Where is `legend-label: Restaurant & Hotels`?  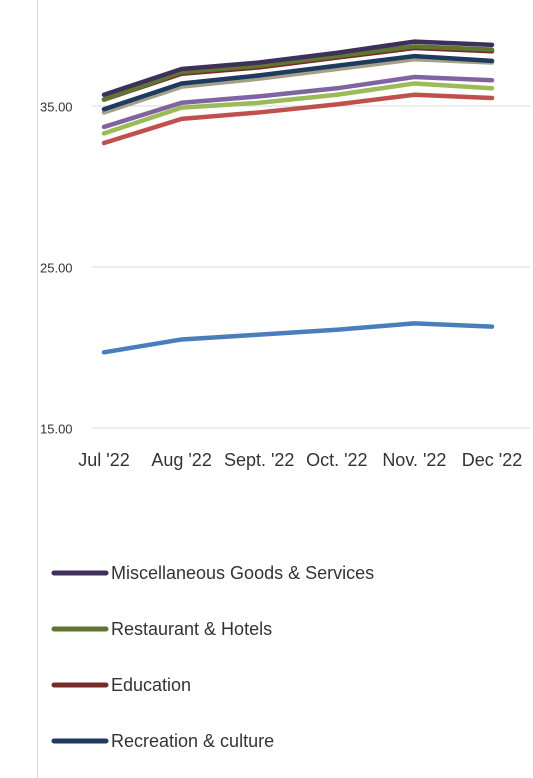
legend-label: Restaurant & Hotels is located at coordinates (191, 629).